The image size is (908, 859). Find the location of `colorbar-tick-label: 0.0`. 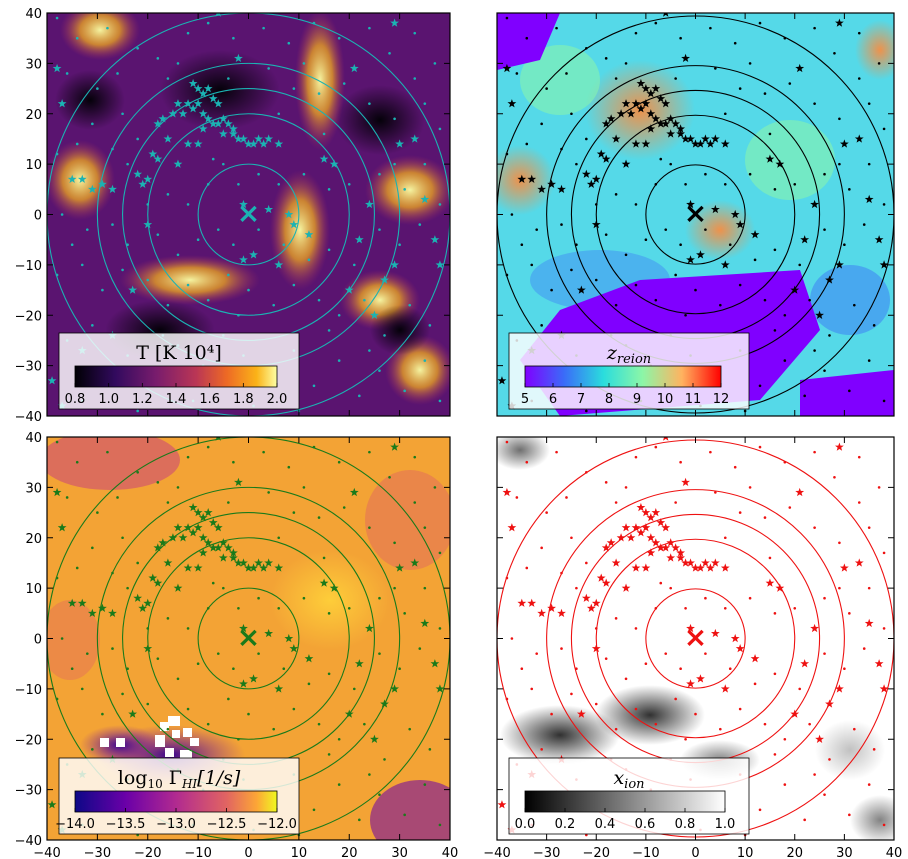

colorbar-tick-label: 0.0 is located at coordinates (525, 824).